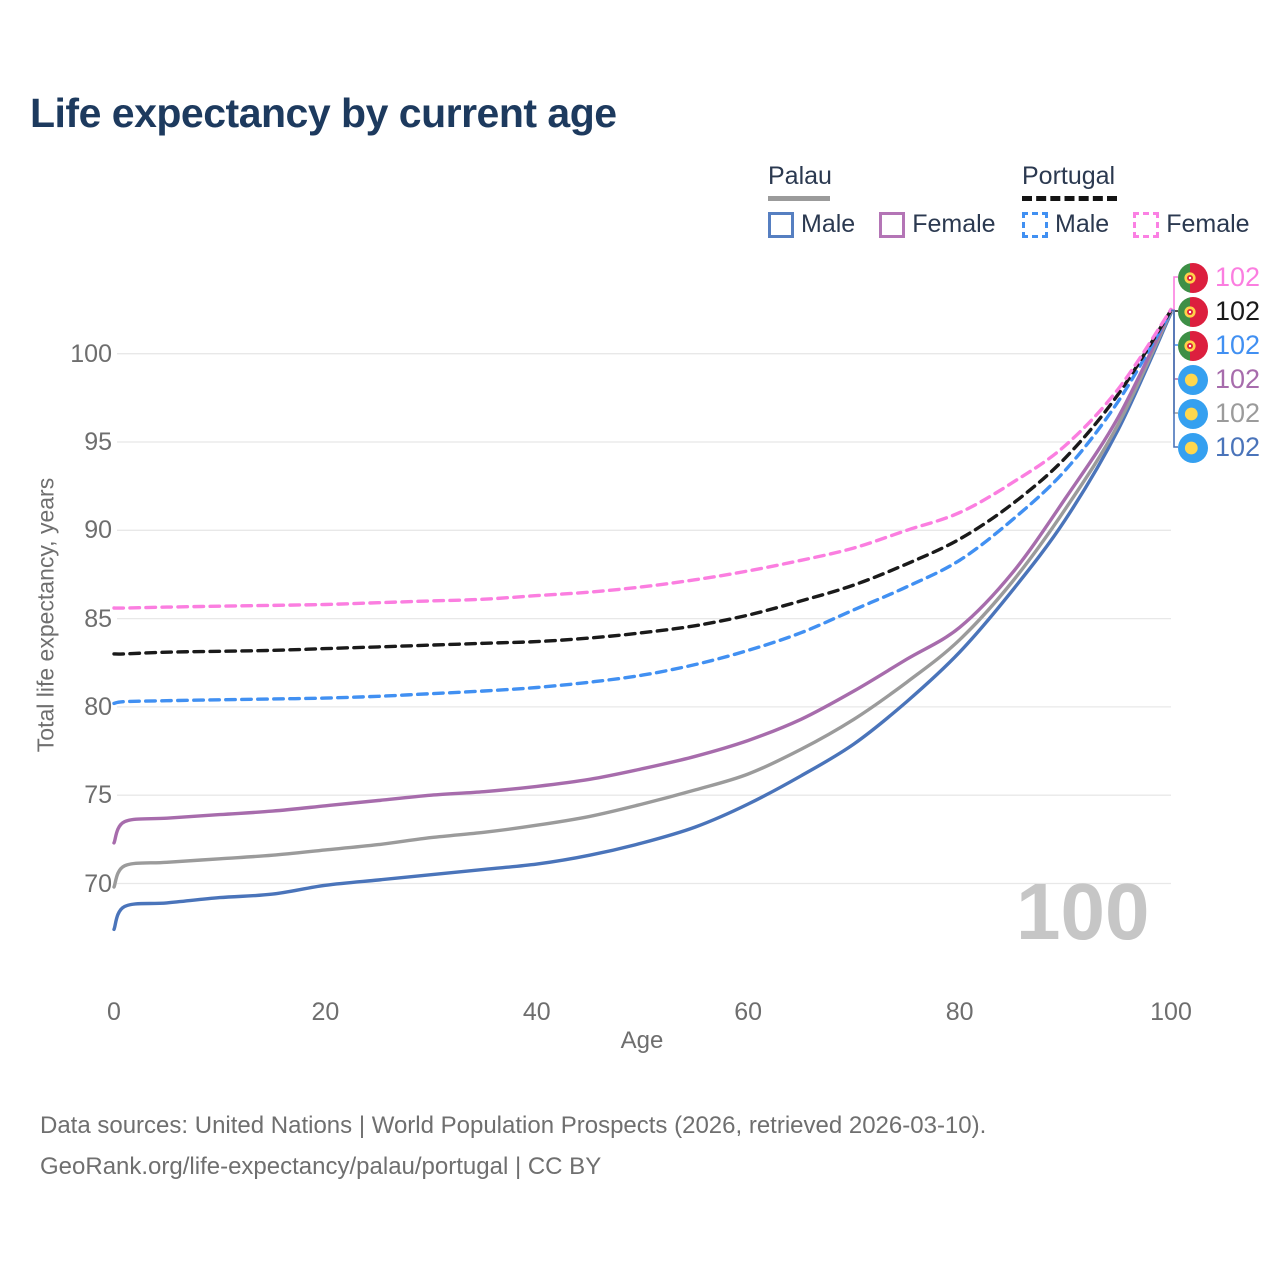 The width and height of the screenshot is (1280, 1280). Describe the element at coordinates (325, 1012) in the screenshot. I see `x-tick-label: 20` at that location.